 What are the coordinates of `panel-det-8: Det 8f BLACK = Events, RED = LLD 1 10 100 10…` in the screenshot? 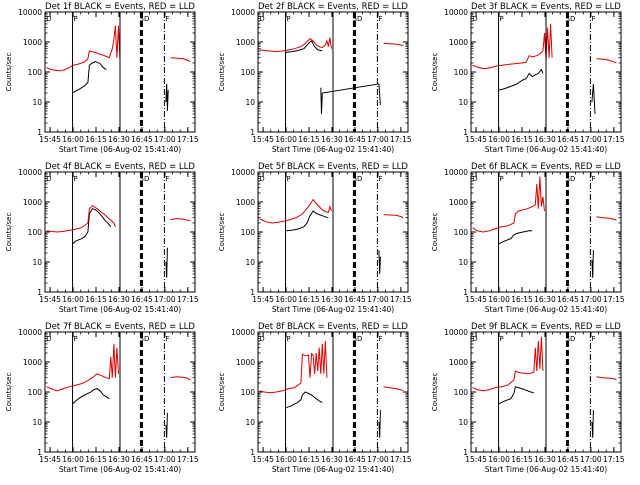 It's located at (315, 398).